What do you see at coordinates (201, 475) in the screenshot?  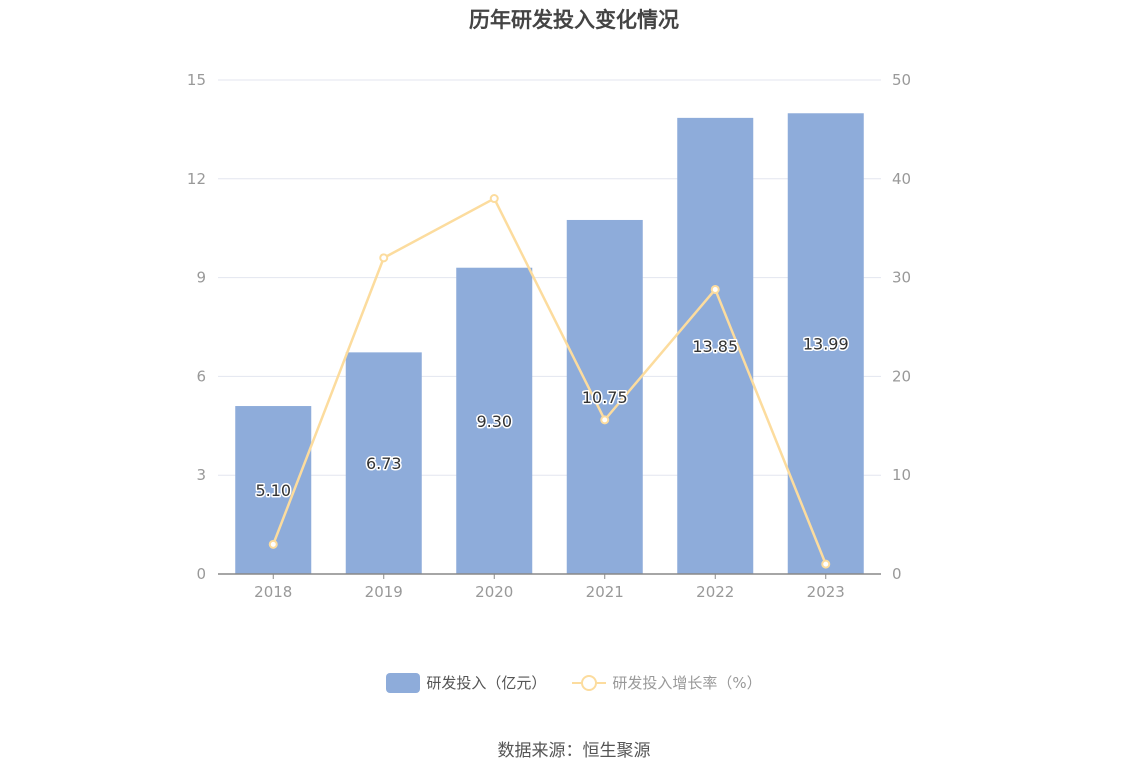 I see `y-left-tick-label: 3` at bounding box center [201, 475].